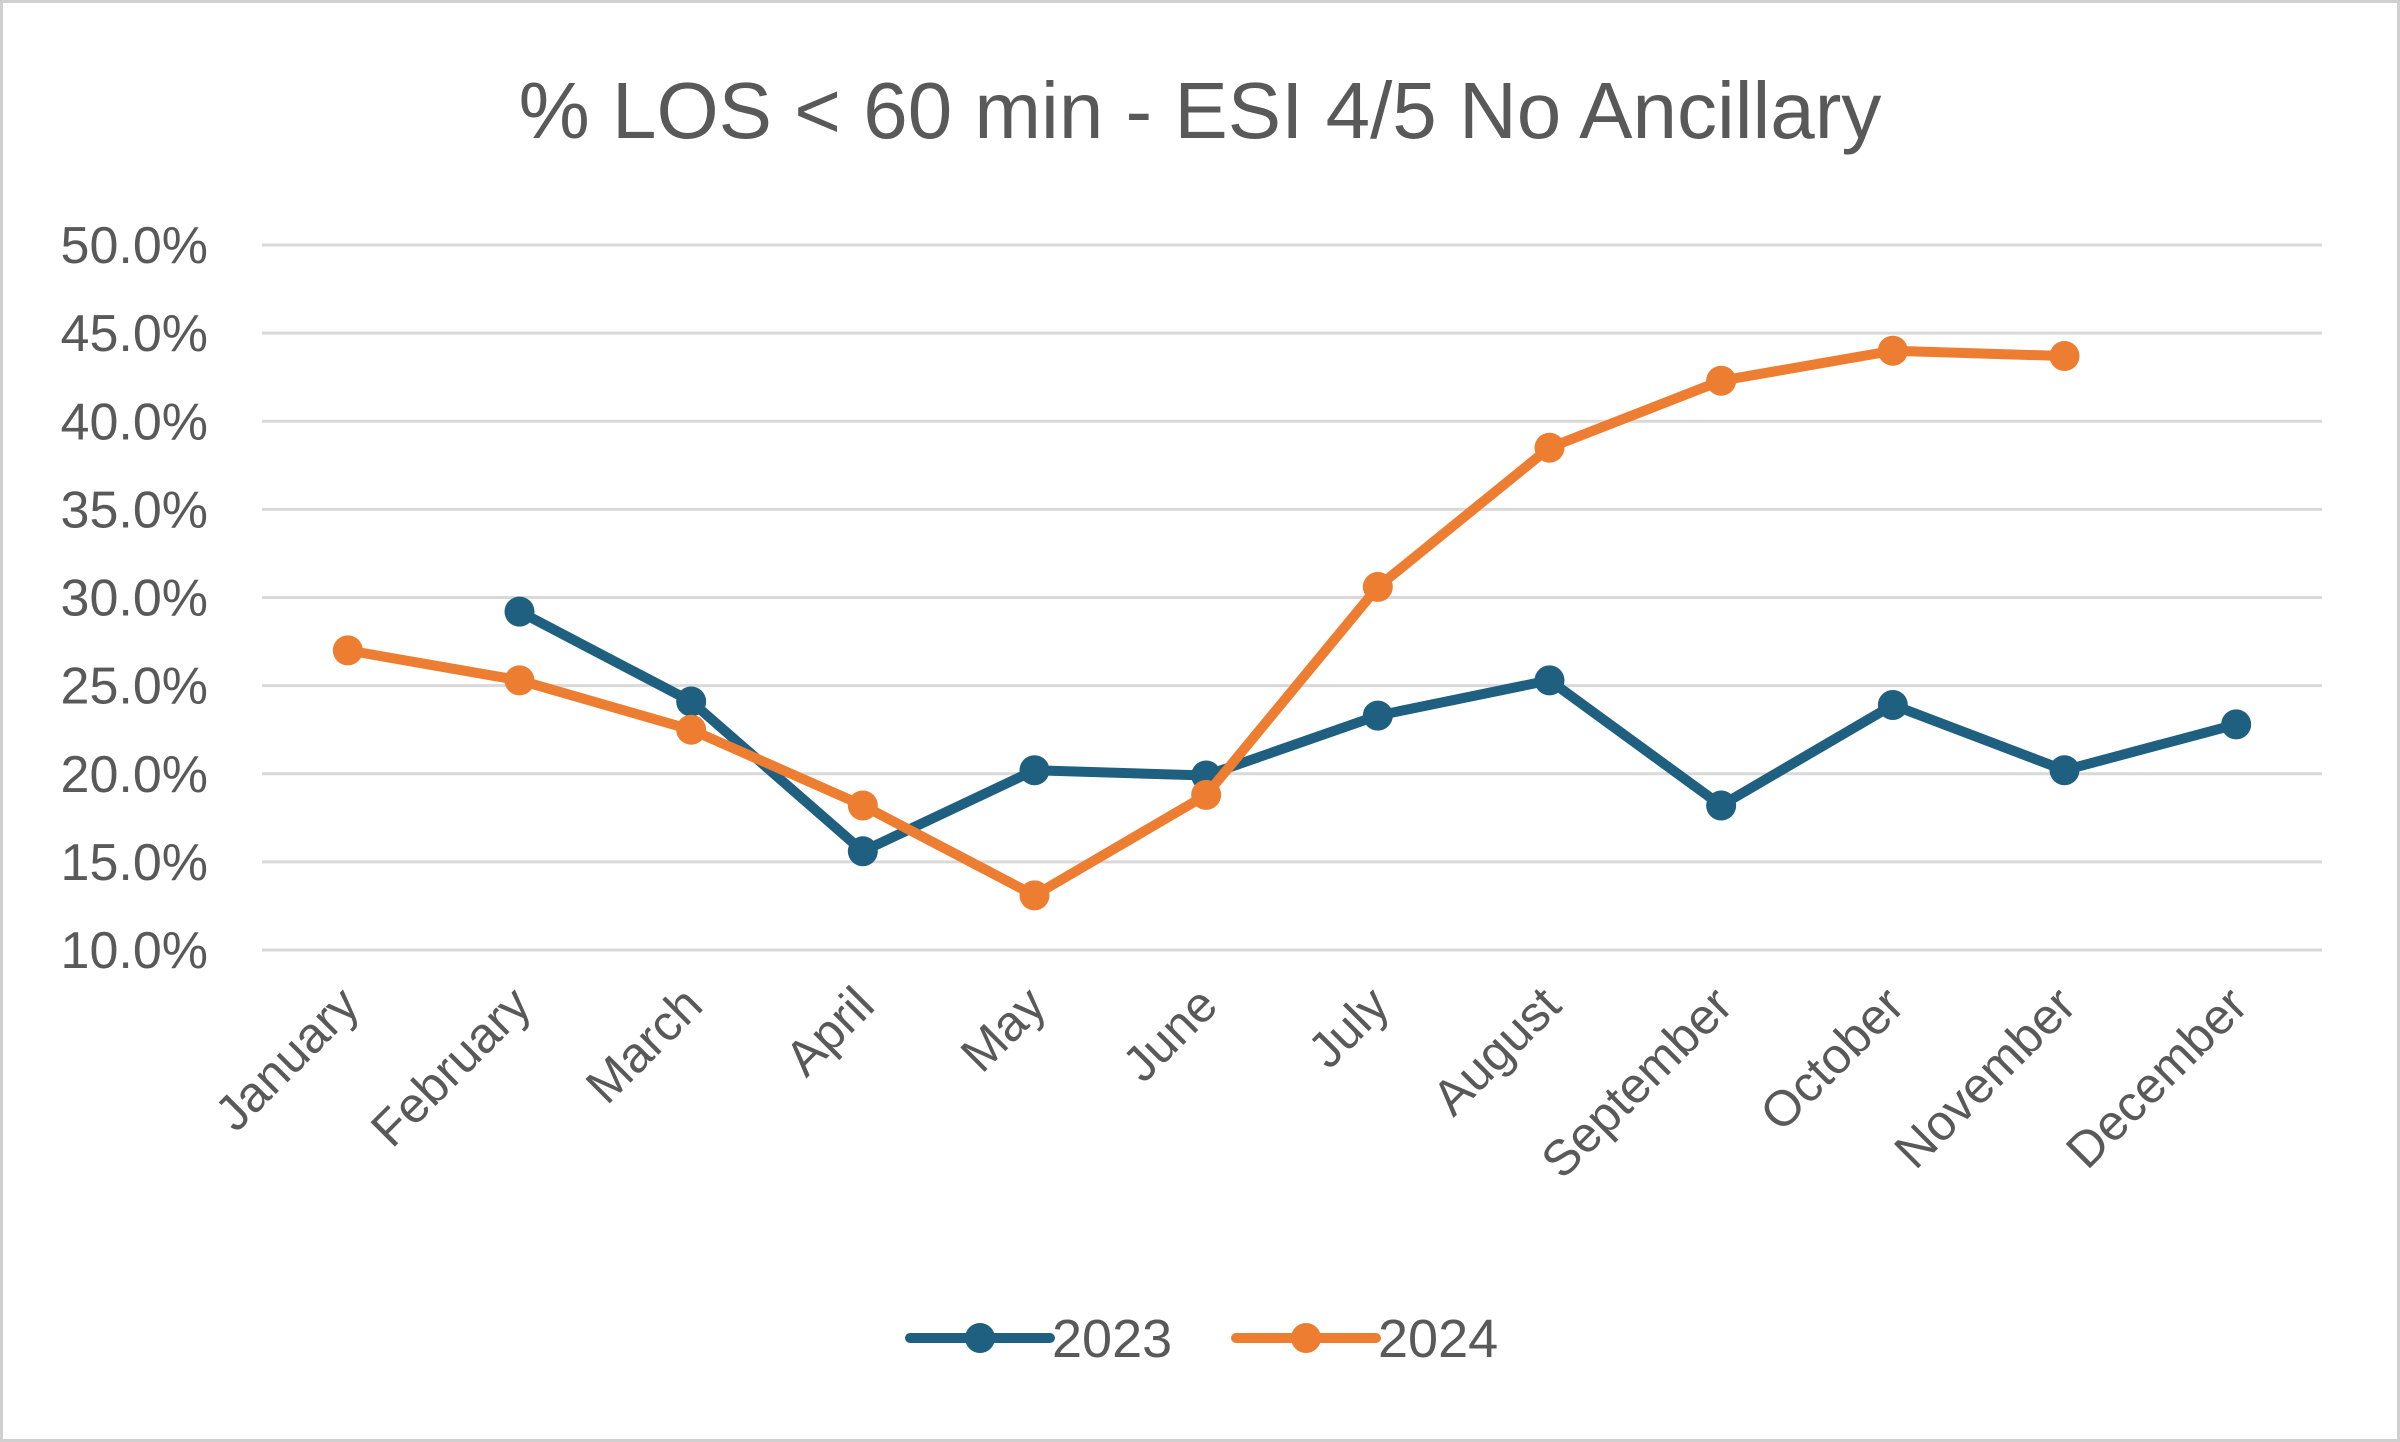 This screenshot has width=2400, height=1442. What do you see at coordinates (1831, 1058) in the screenshot?
I see `x-tick-label: October` at bounding box center [1831, 1058].